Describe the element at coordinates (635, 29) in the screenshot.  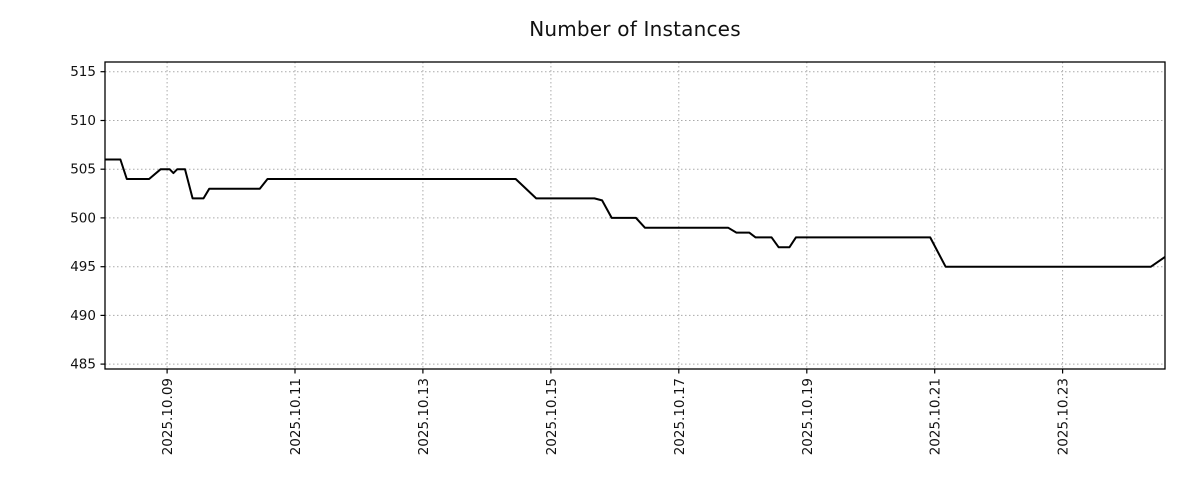
I see `chart-title: Number of Instances` at that location.